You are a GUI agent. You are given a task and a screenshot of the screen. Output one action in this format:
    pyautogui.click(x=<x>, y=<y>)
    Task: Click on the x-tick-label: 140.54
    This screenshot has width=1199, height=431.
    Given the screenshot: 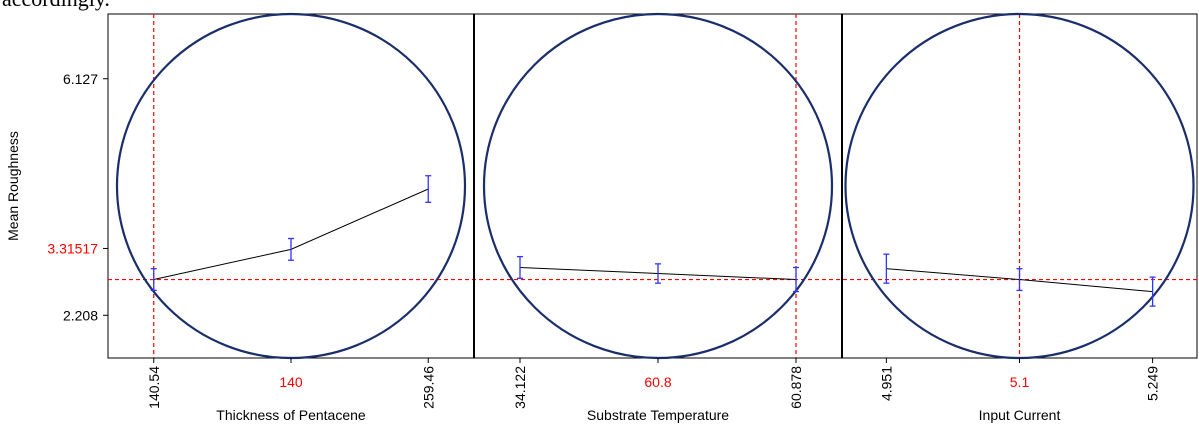 What is the action you would take?
    pyautogui.click(x=154, y=387)
    